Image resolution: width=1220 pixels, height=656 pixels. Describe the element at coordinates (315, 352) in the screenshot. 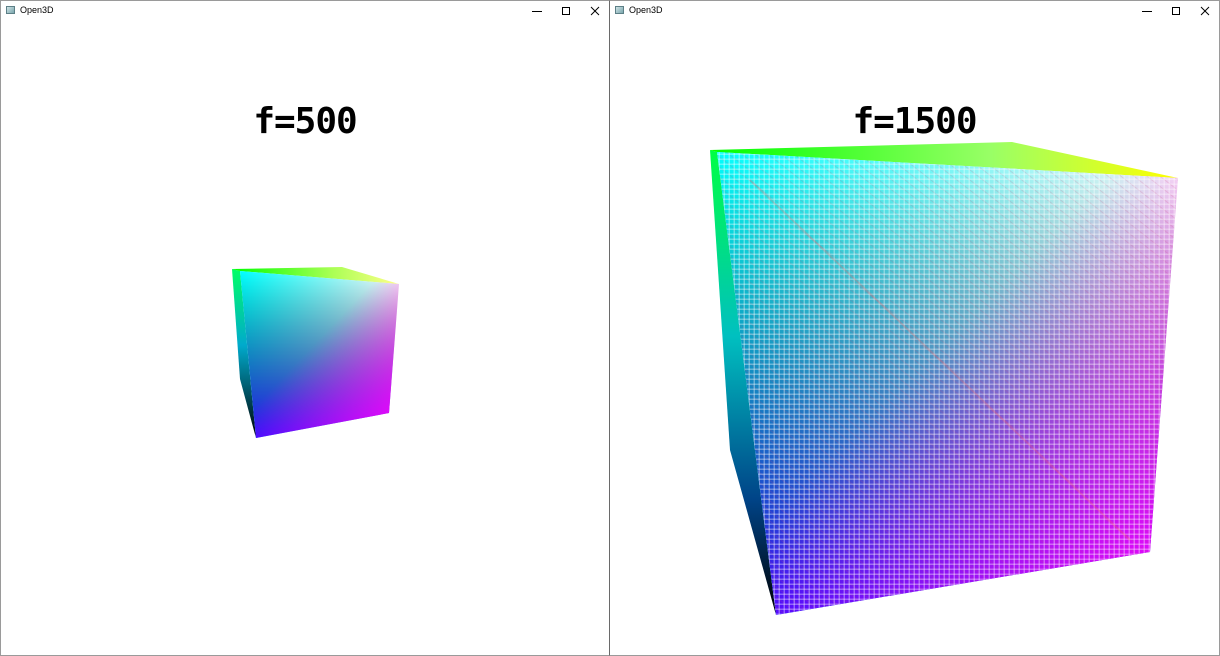

I see `point-cloud-cube-small` at that location.